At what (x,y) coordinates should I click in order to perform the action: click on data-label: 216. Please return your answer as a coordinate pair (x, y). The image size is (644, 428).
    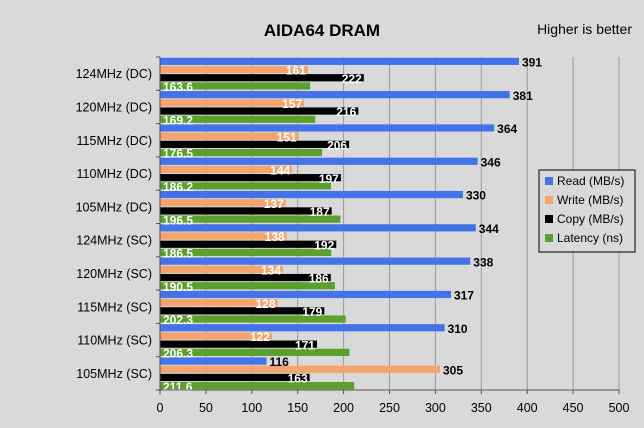
    Looking at the image, I should click on (346, 112).